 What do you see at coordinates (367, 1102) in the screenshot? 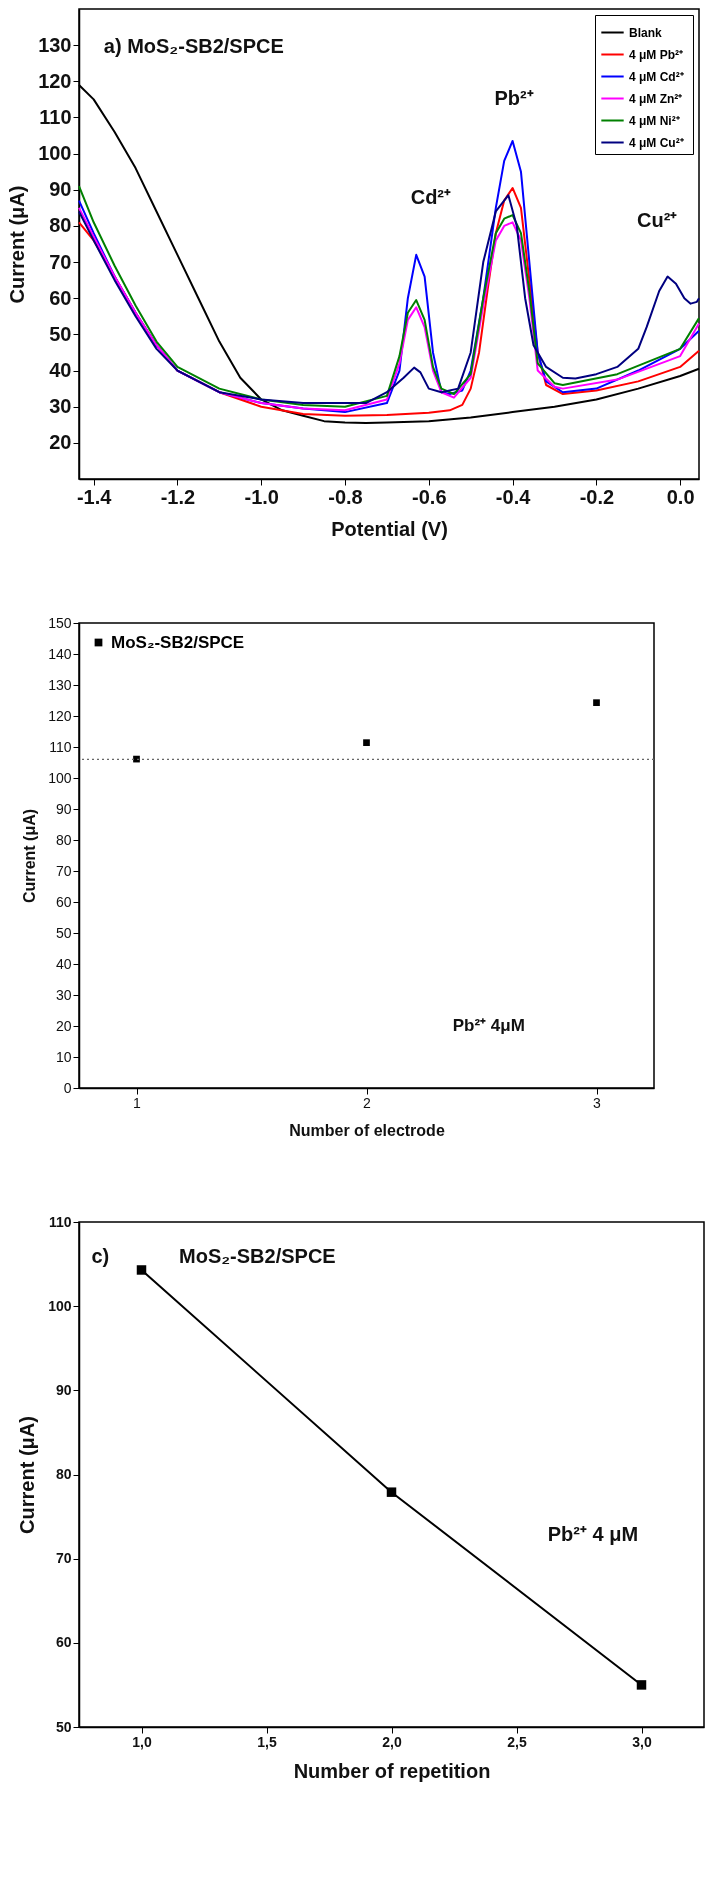
I see `x-tick-label: 2` at bounding box center [367, 1102].